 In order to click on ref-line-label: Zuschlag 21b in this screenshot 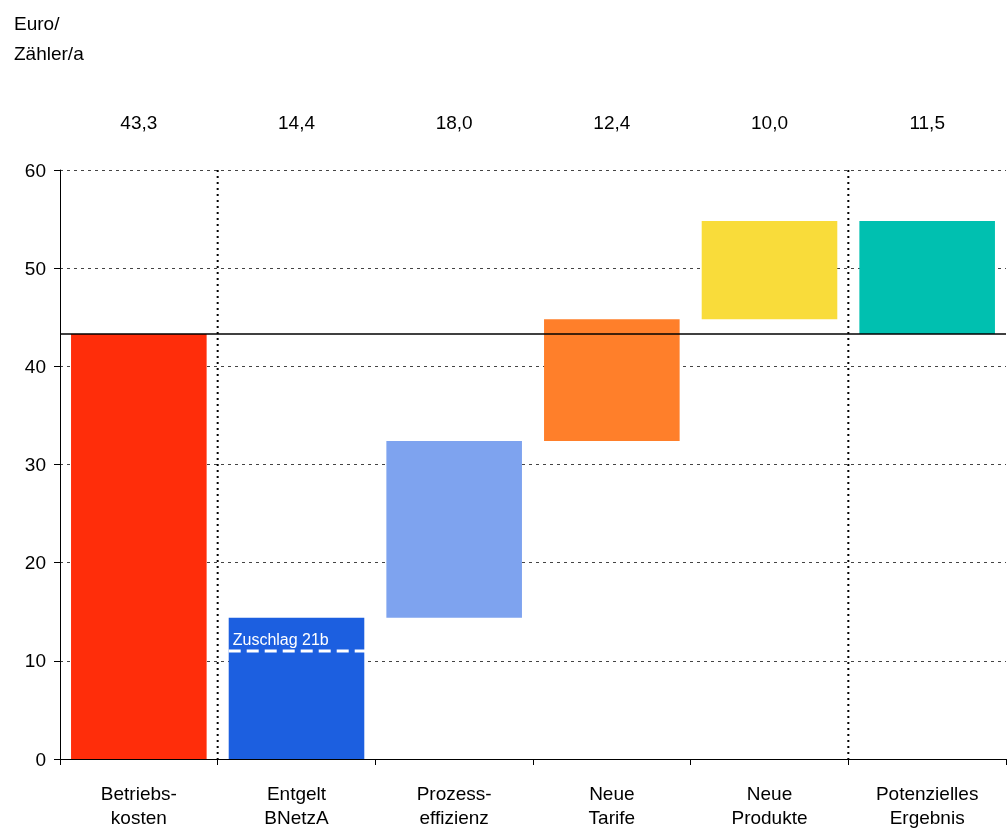, I will do `click(280, 639)`.